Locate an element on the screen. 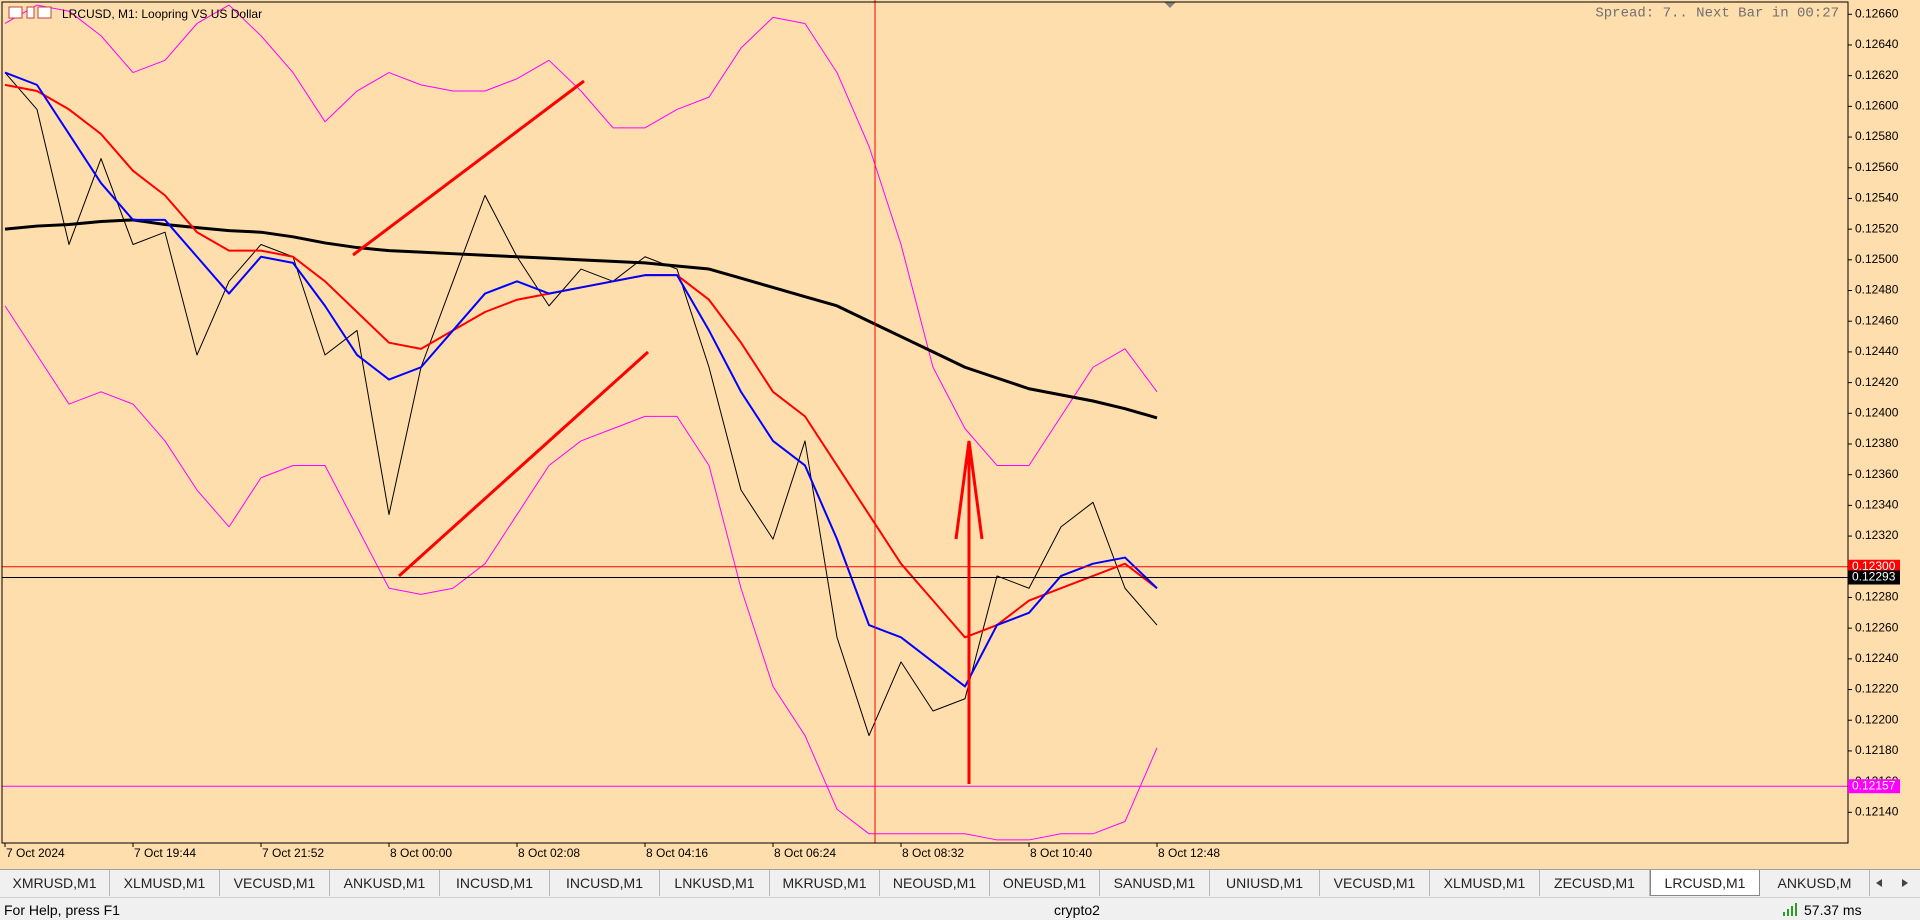  x-tick-label: 8 Oct 04:16 is located at coordinates (677, 853).